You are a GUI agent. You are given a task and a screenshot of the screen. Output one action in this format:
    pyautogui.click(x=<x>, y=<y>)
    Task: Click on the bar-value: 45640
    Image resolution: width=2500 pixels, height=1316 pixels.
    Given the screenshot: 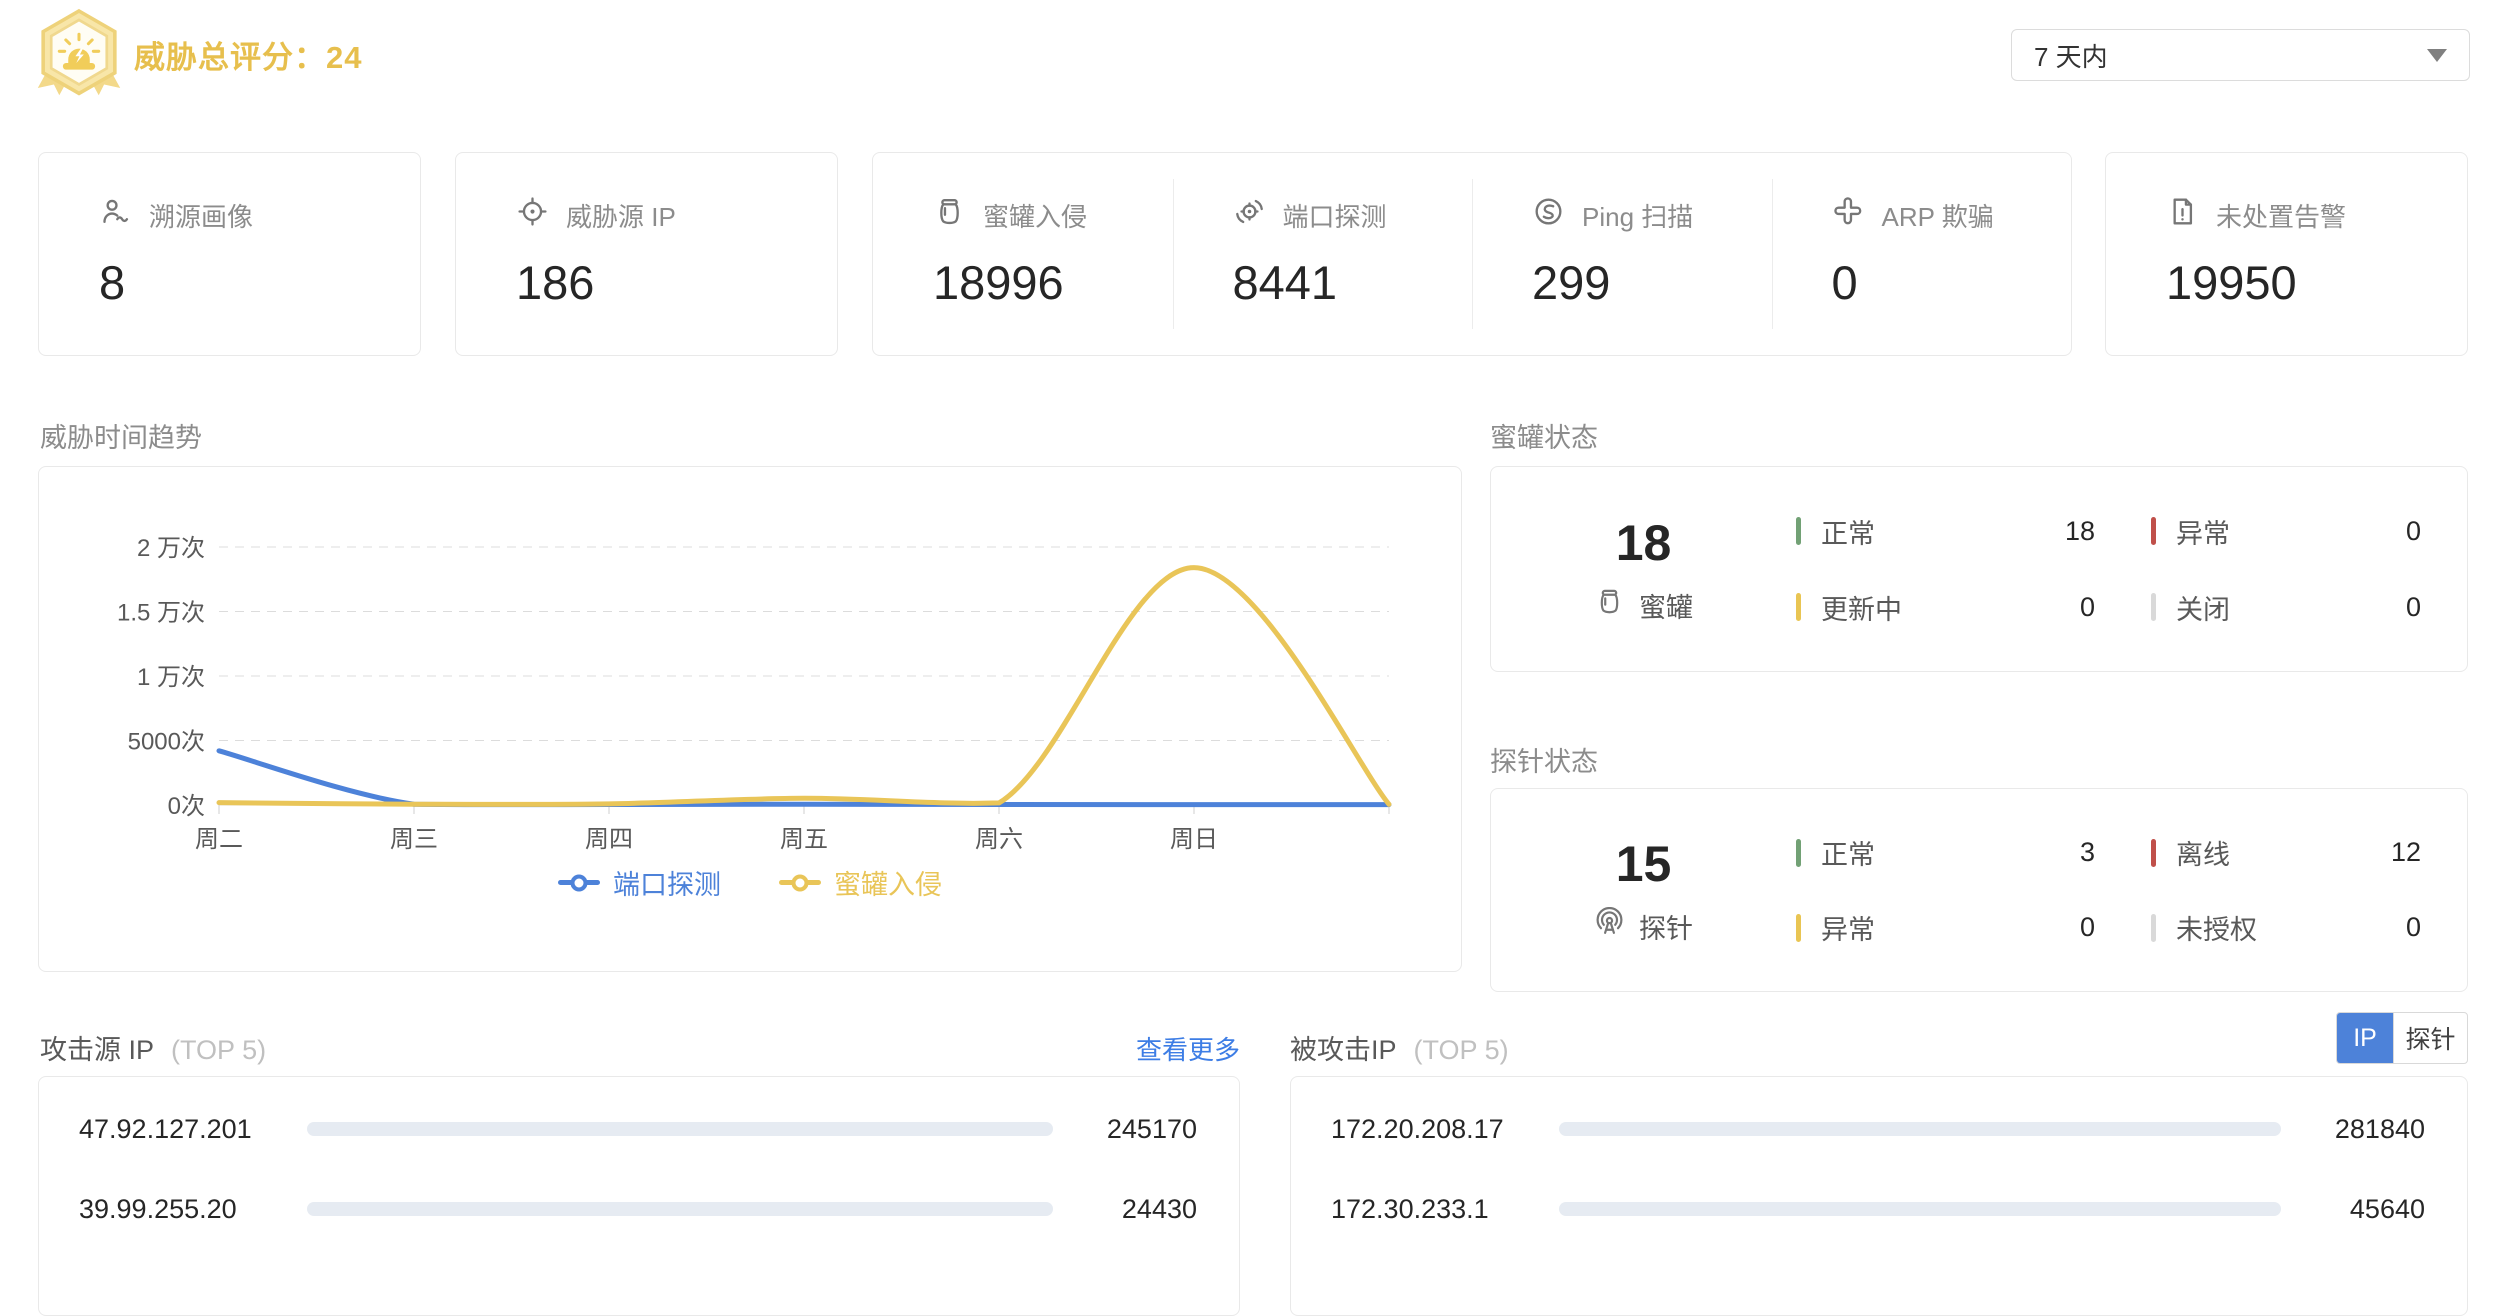 What is the action you would take?
    pyautogui.click(x=2387, y=1208)
    